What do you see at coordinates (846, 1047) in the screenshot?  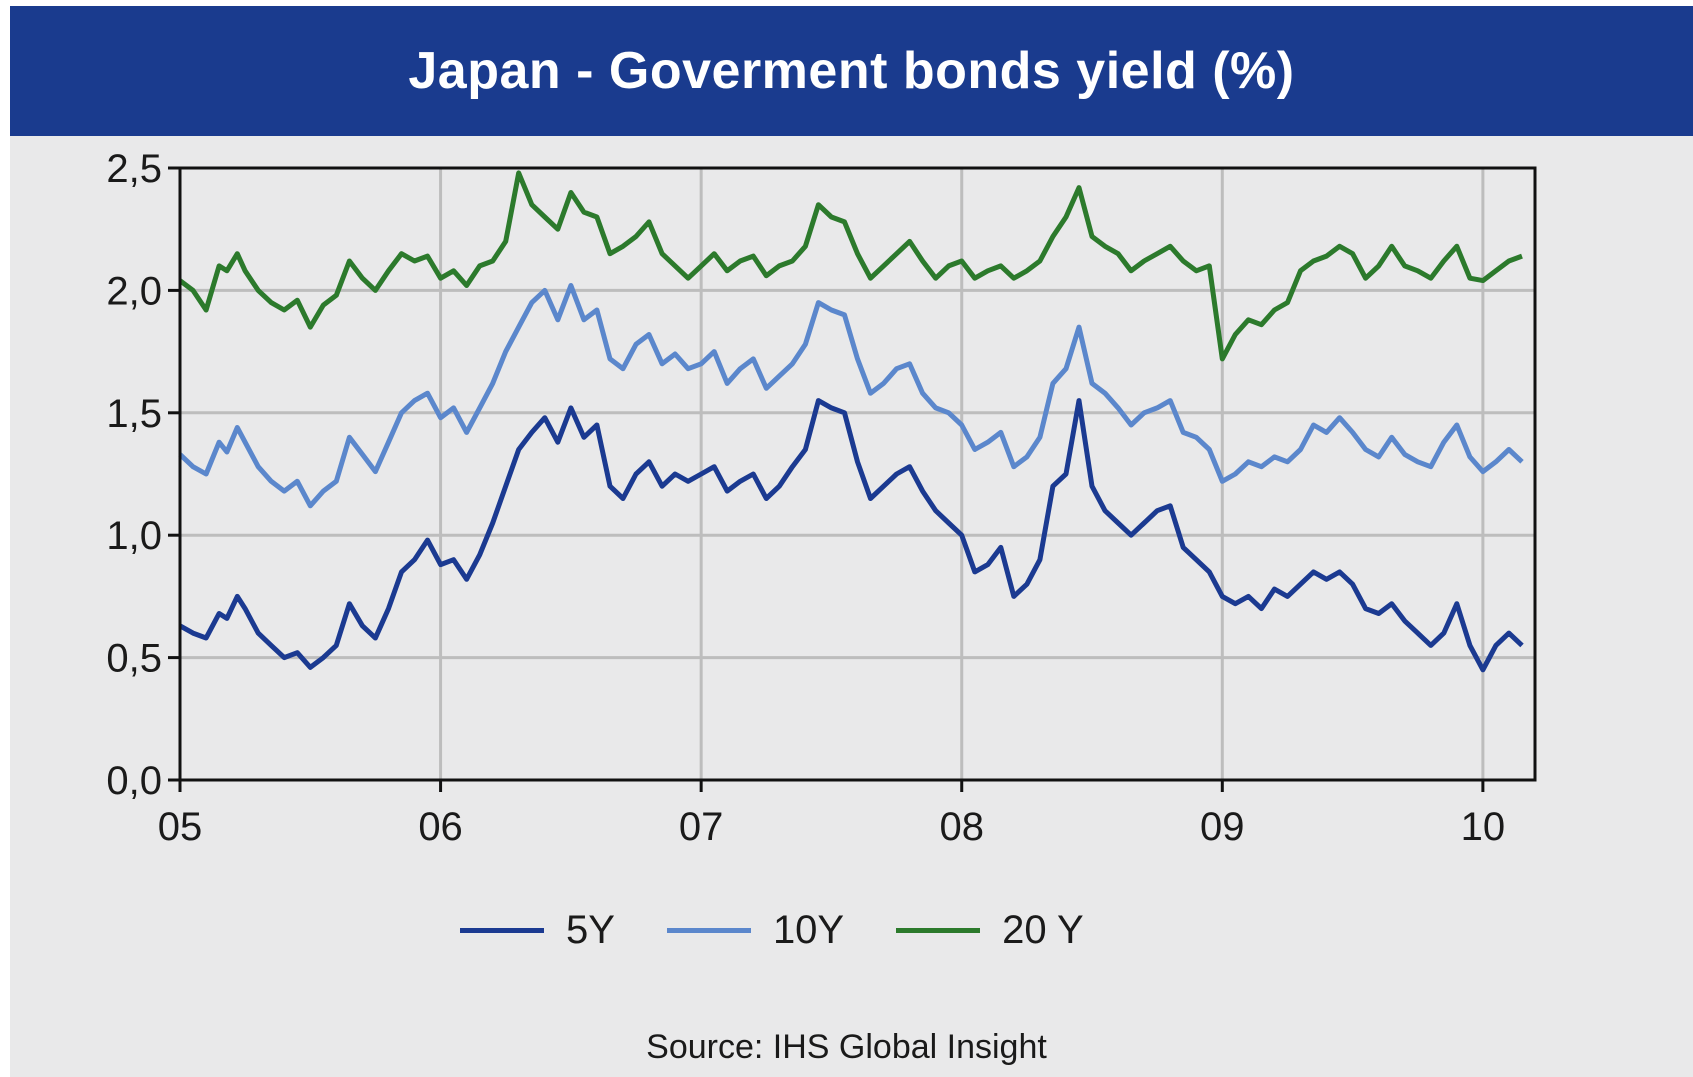 I see `source-note: Source: IHS Global Insight` at bounding box center [846, 1047].